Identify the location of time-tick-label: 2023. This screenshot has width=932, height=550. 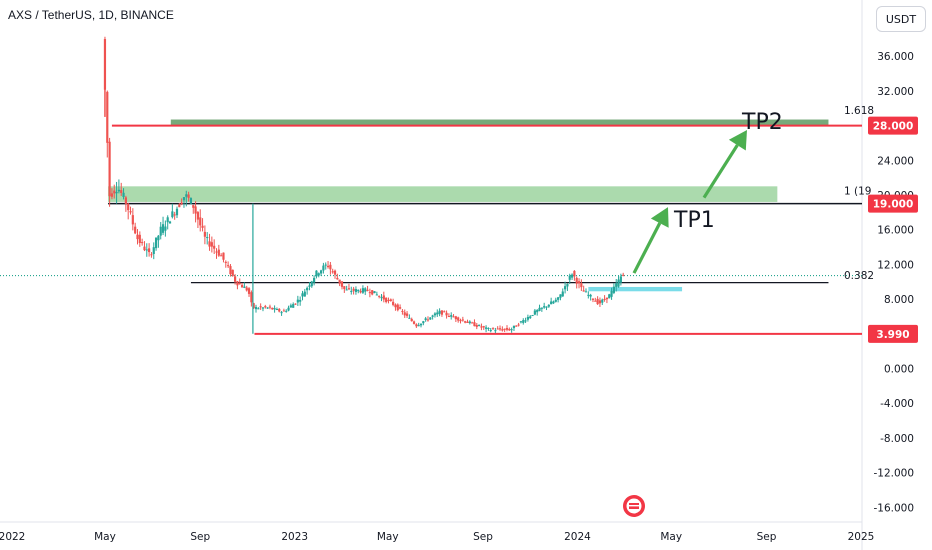
(294, 537).